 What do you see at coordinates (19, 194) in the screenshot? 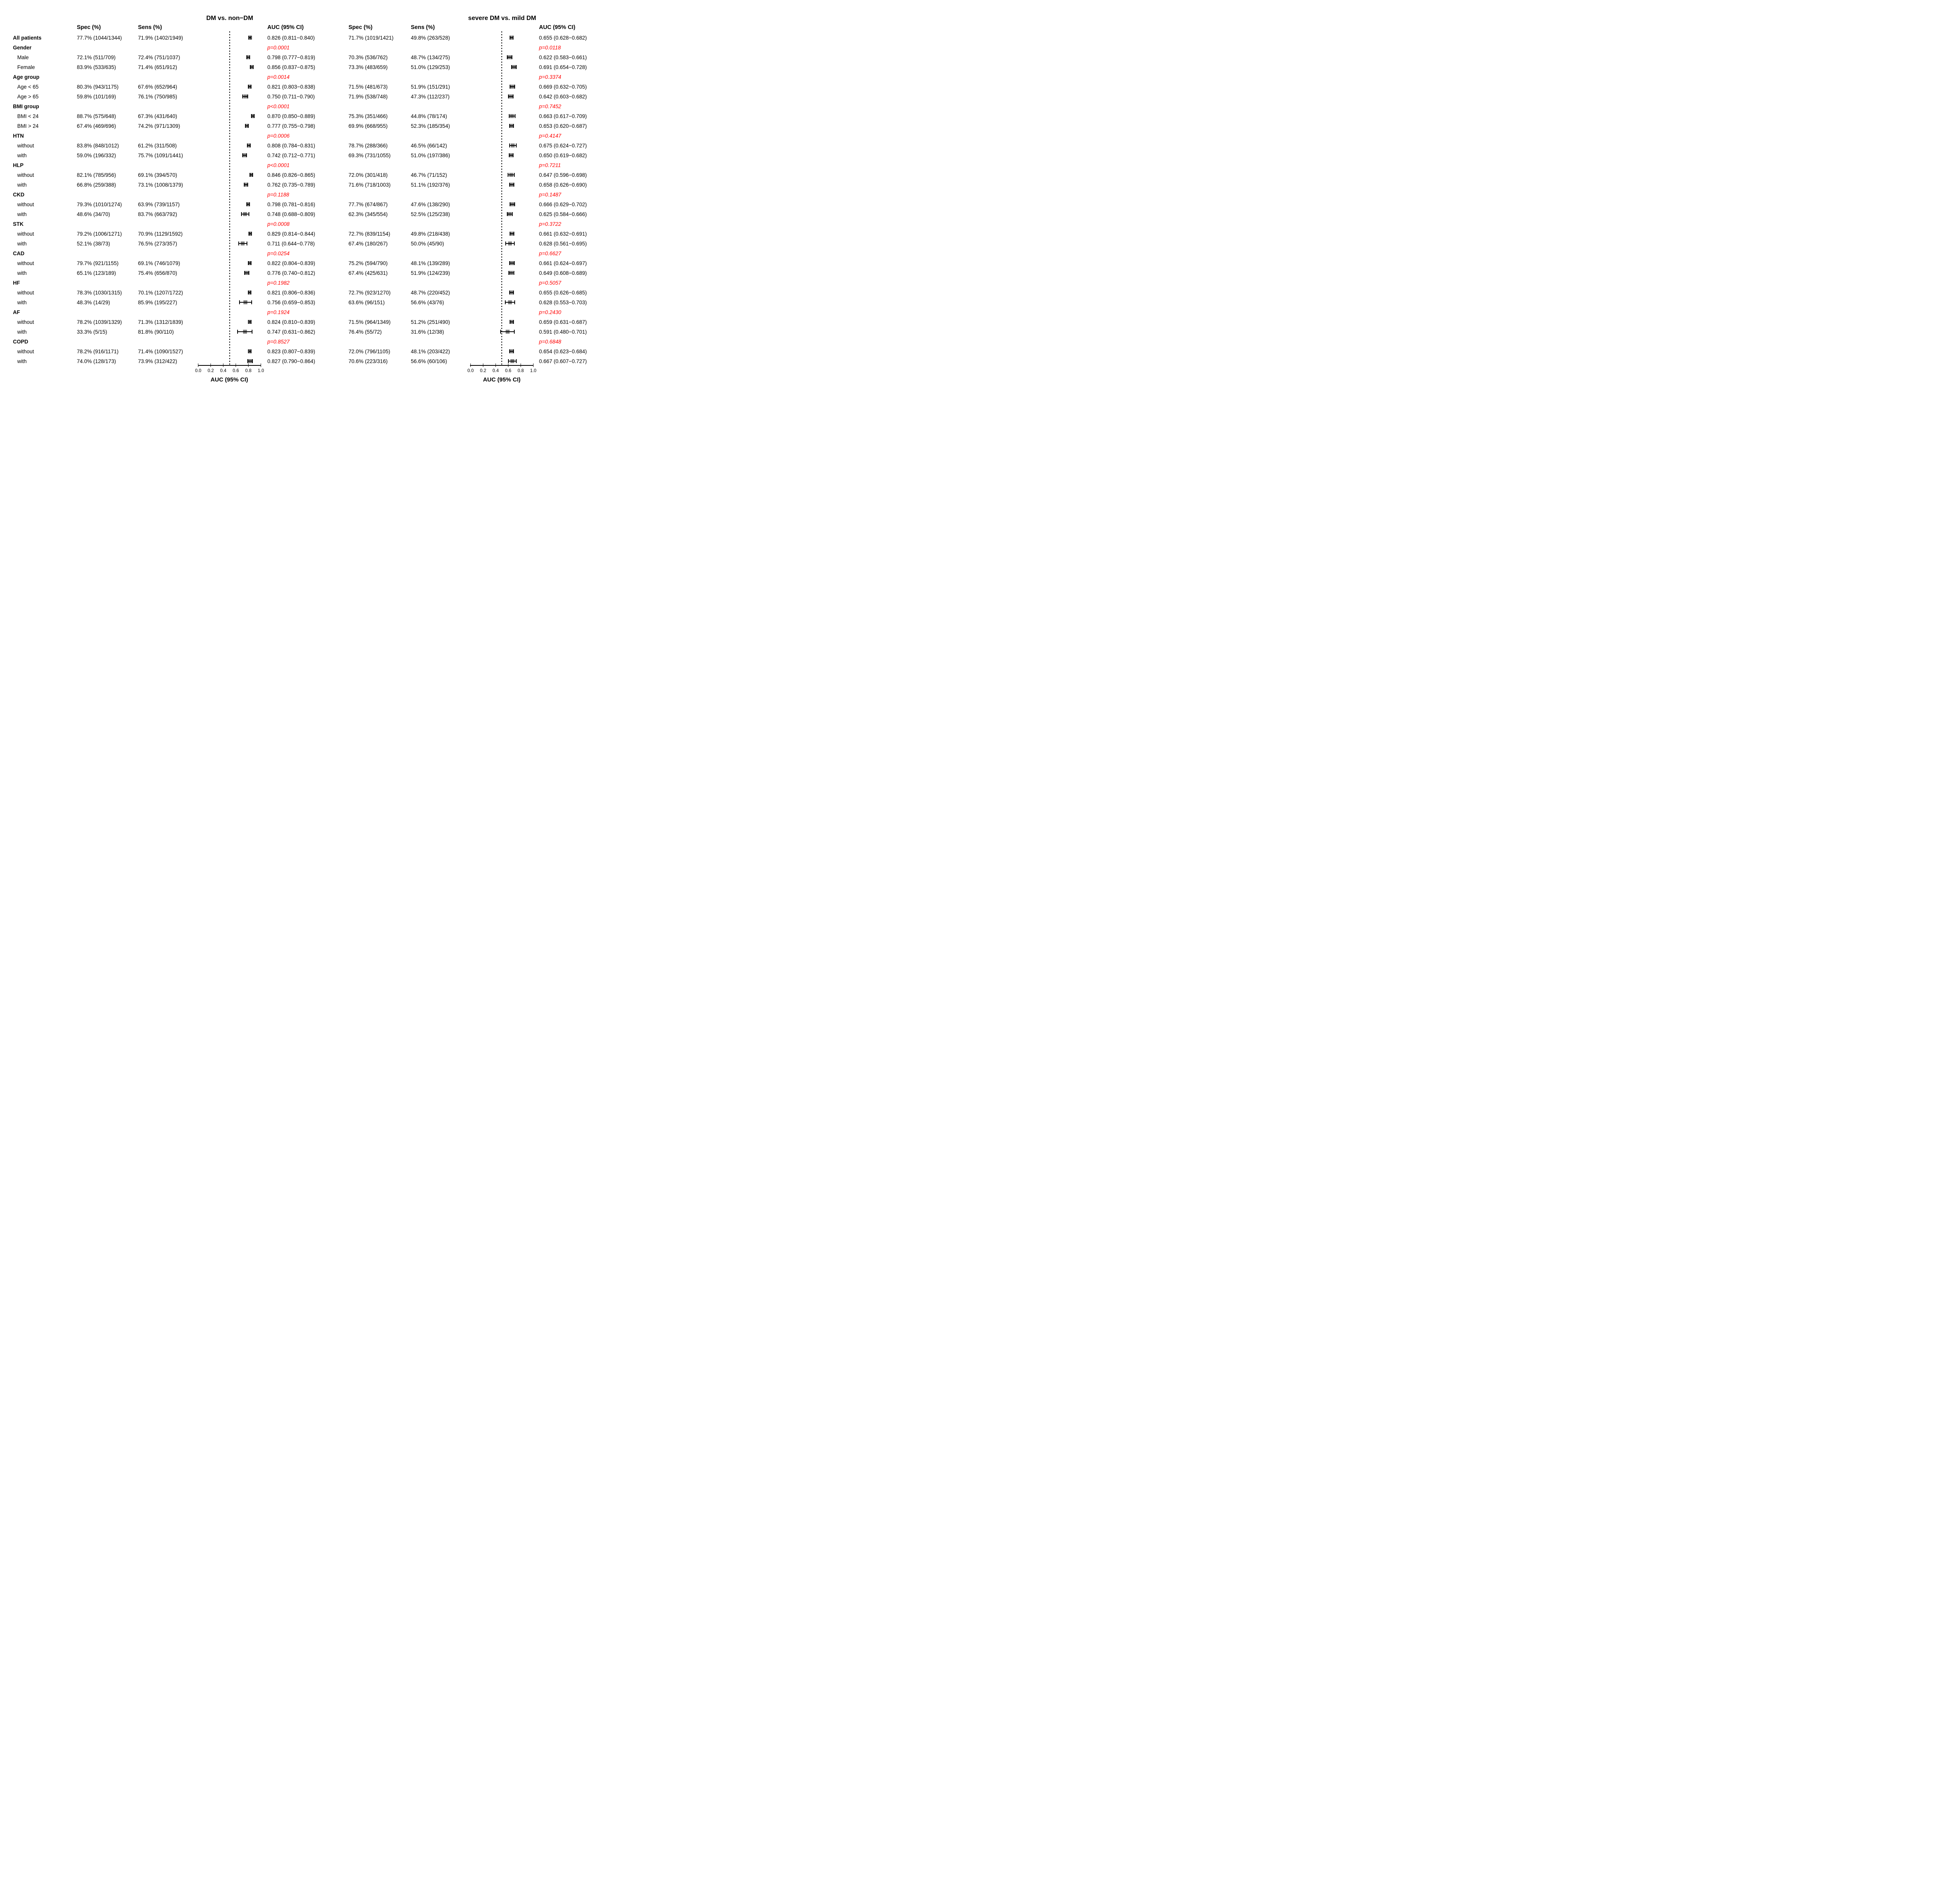
I see `row-label: CKD` at bounding box center [19, 194].